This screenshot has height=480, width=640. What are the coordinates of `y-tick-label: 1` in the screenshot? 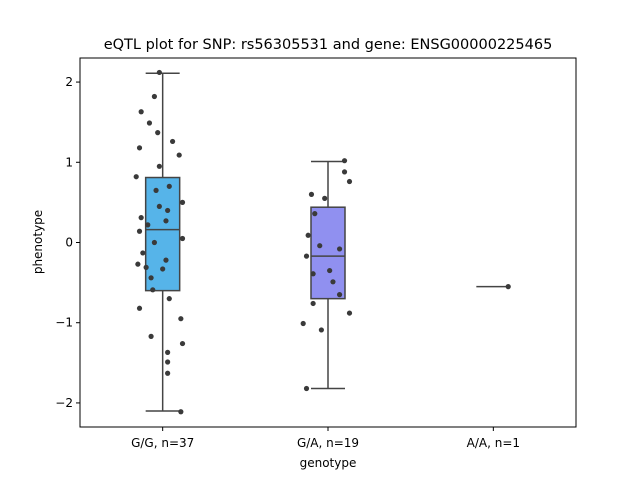 It's located at (69, 162).